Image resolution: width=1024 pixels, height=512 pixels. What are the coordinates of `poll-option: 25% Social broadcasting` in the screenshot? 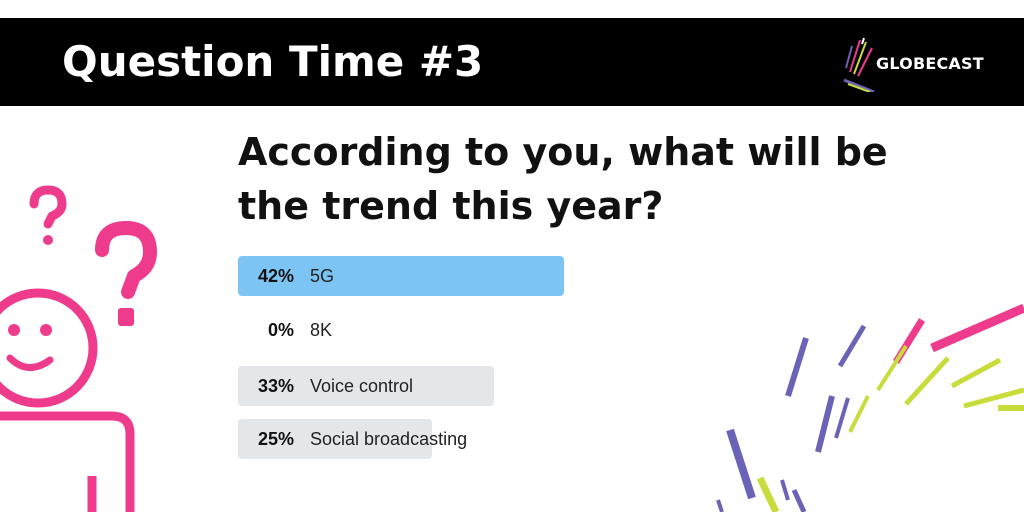 It's located at (418, 439).